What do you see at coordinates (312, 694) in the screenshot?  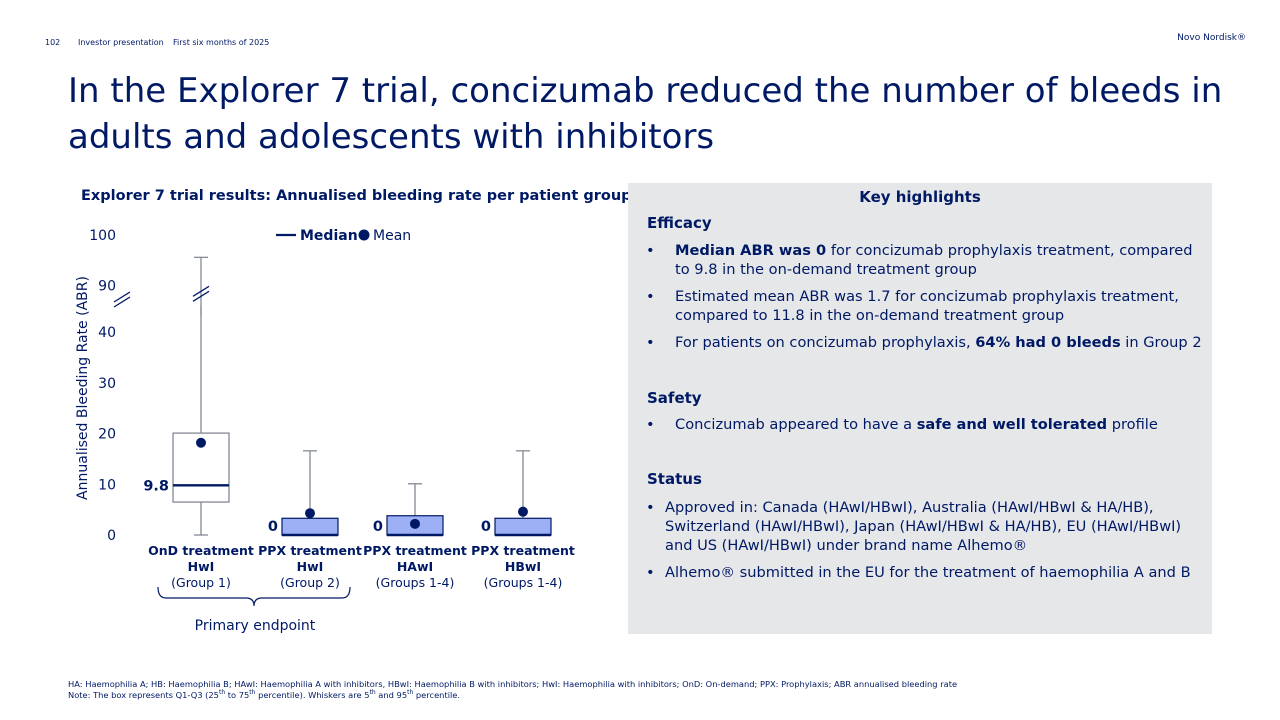 I see `footnote-part: percentile). Whiskers are 5` at bounding box center [312, 694].